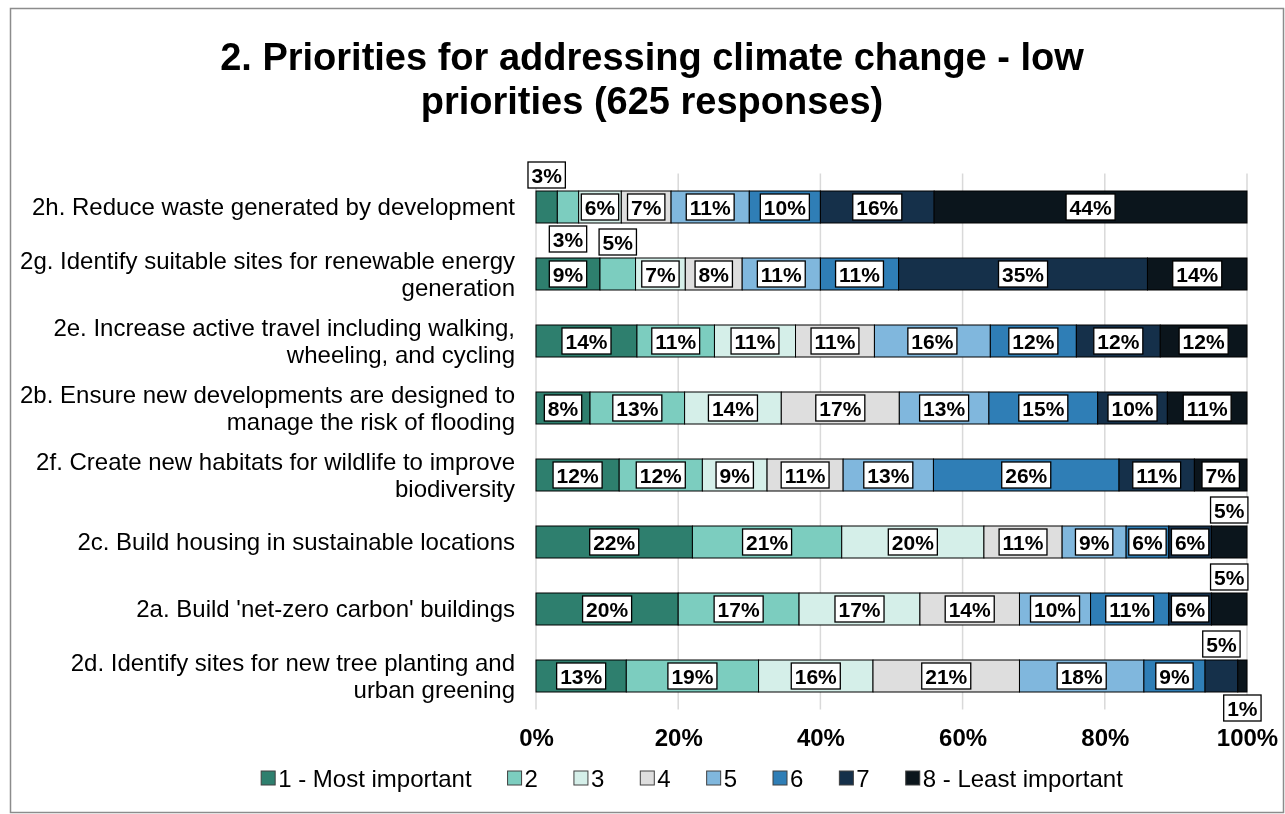 The width and height of the screenshot is (1285, 814). I want to click on data-label: 44%, so click(1090, 207).